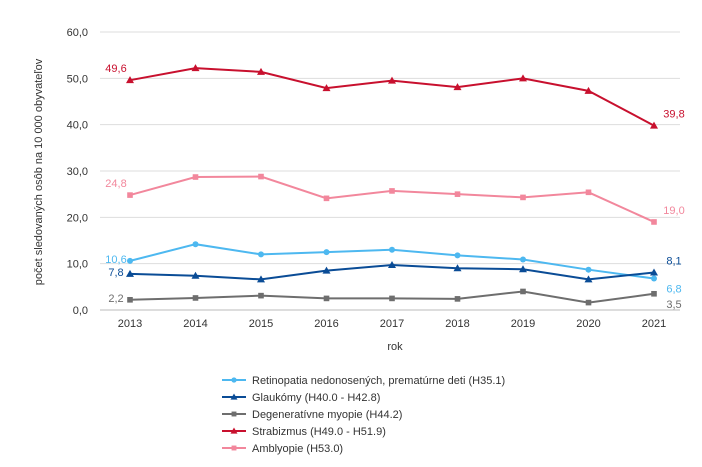  Describe the element at coordinates (77, 218) in the screenshot. I see `y-tick-label: 20,0` at that location.